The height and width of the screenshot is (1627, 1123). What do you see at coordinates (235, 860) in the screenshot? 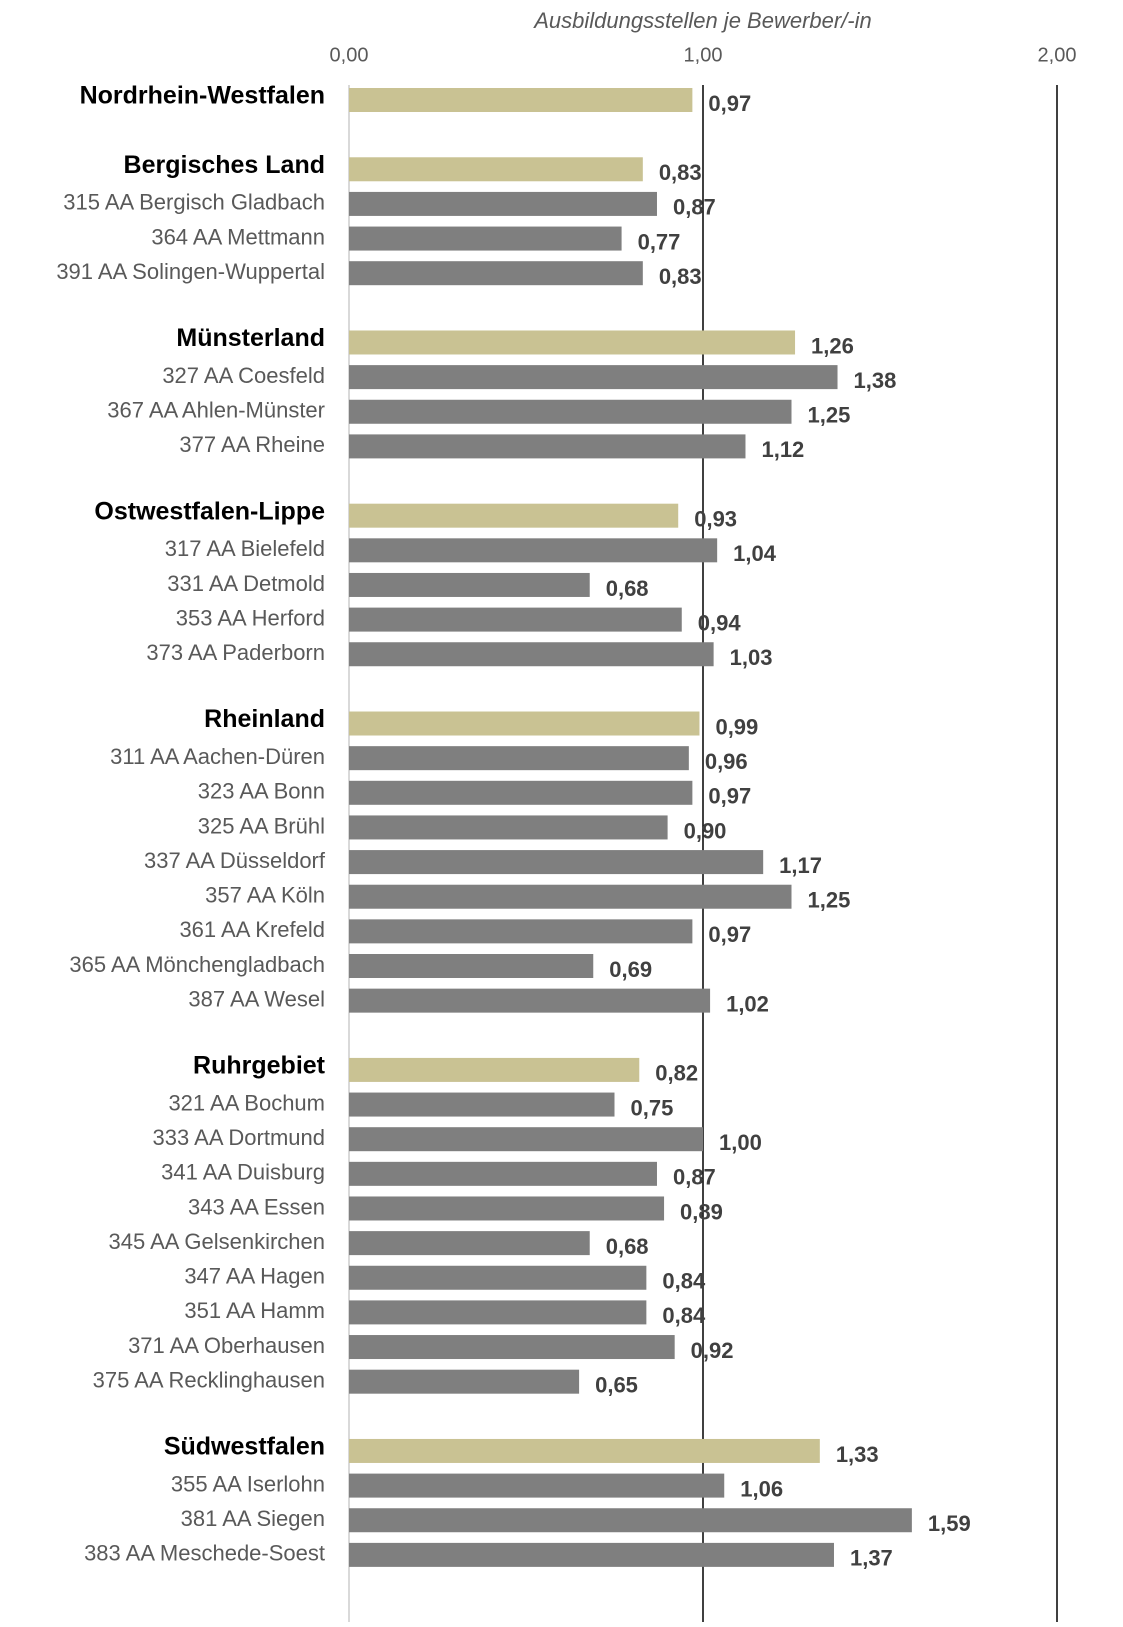
I see `category-label: 337 AA Düsseldorf` at bounding box center [235, 860].